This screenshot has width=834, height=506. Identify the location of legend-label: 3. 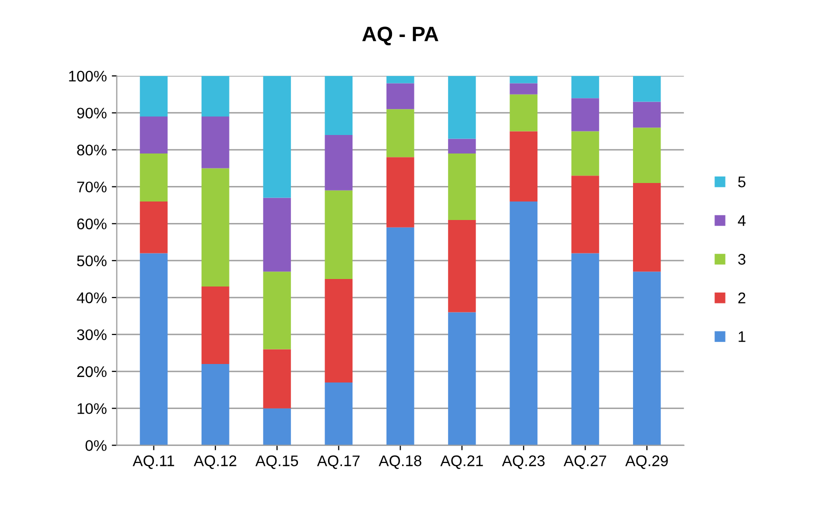
(742, 259).